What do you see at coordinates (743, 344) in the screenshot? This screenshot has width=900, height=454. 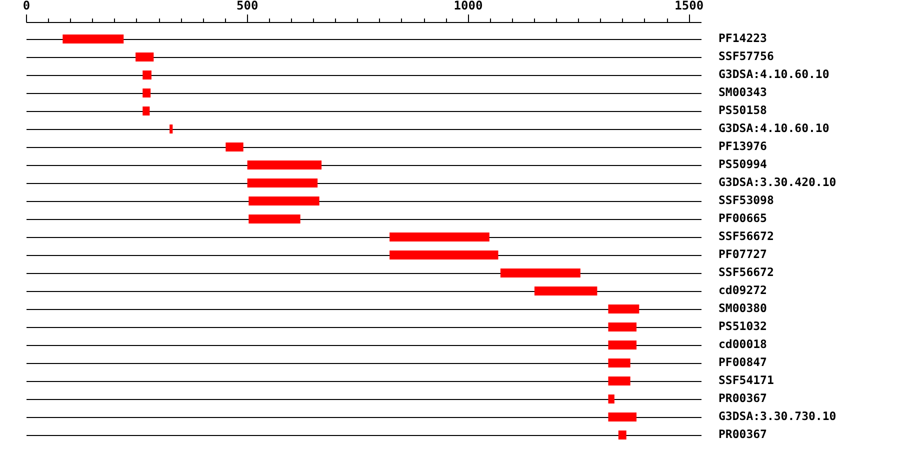 I see `y-tick-label: cd00018` at bounding box center [743, 344].